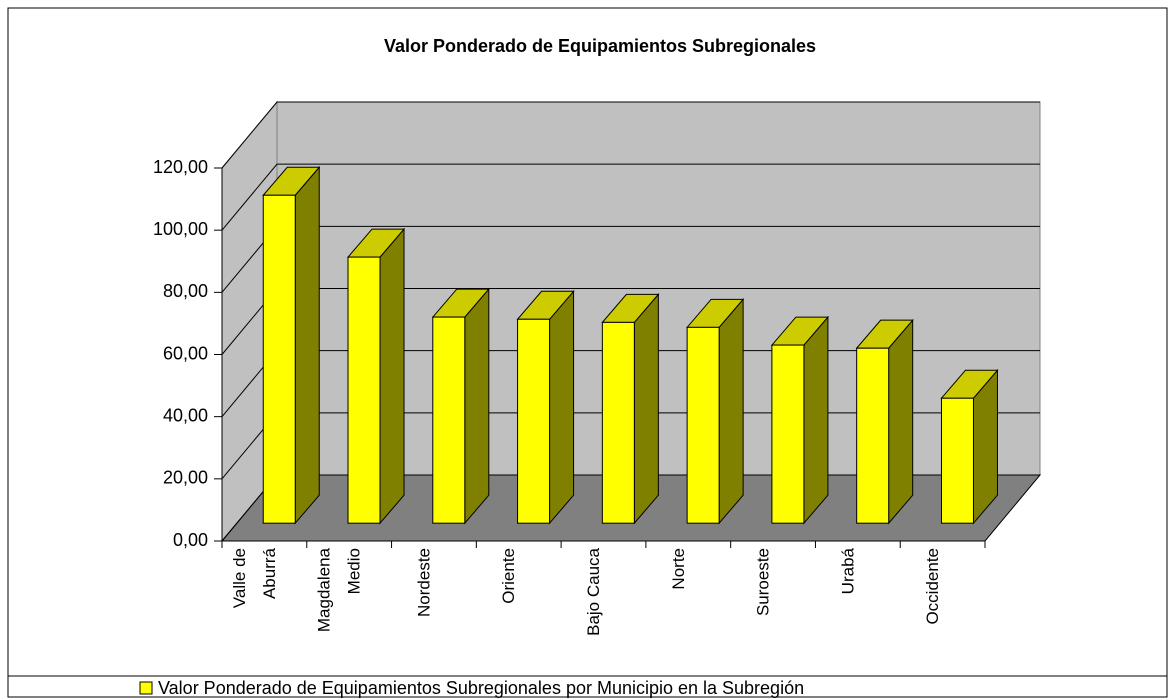 This screenshot has height=700, width=1175. Describe the element at coordinates (678, 569) in the screenshot. I see `x-tick-label: Norte` at that location.